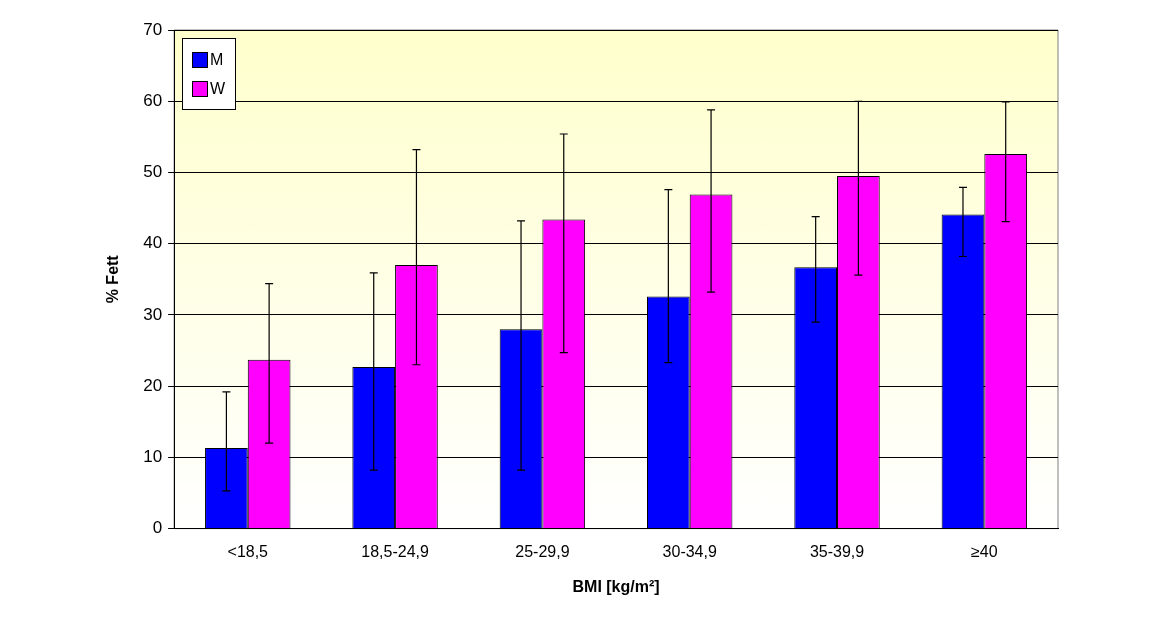 The height and width of the screenshot is (619, 1160). Describe the element at coordinates (395, 551) in the screenshot. I see `x-tick-label: 18,5-24,9` at that location.